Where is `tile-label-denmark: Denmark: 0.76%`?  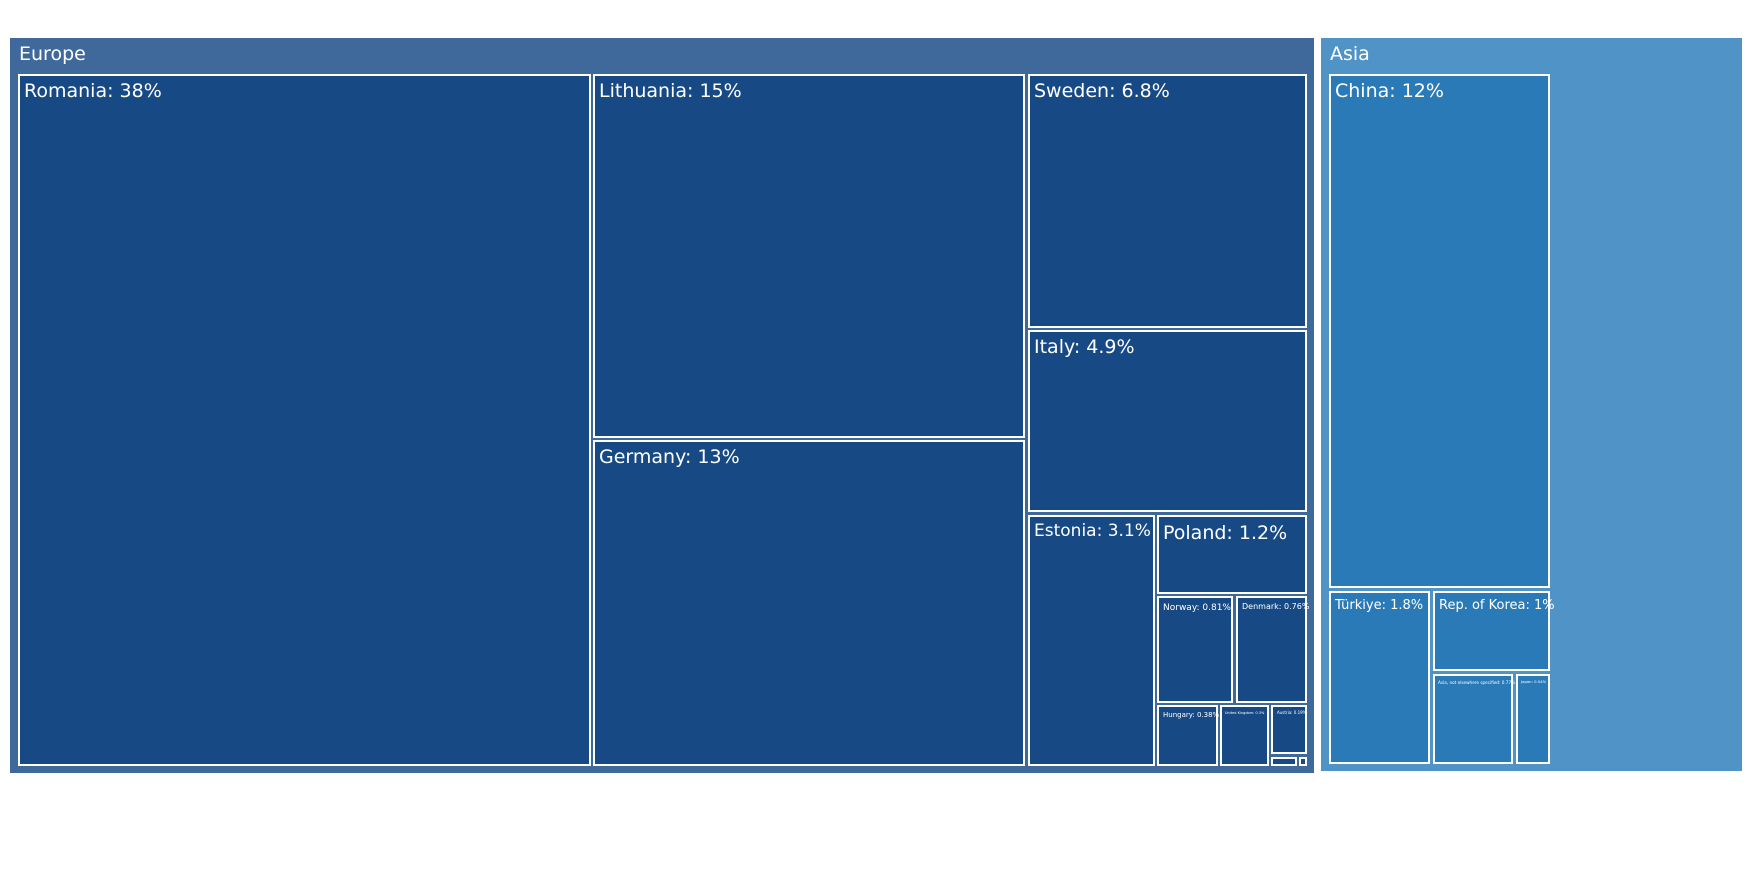
tile-label-denmark: Denmark: 0.76% is located at coordinates (1276, 606).